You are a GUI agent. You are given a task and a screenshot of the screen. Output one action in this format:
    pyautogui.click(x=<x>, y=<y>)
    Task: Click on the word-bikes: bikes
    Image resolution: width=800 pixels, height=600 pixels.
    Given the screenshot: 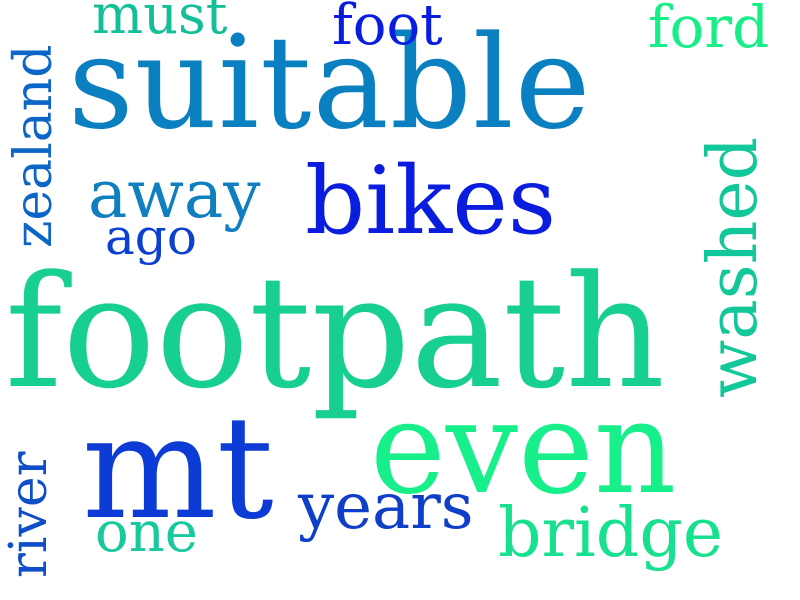 What is the action you would take?
    pyautogui.click(x=431, y=201)
    